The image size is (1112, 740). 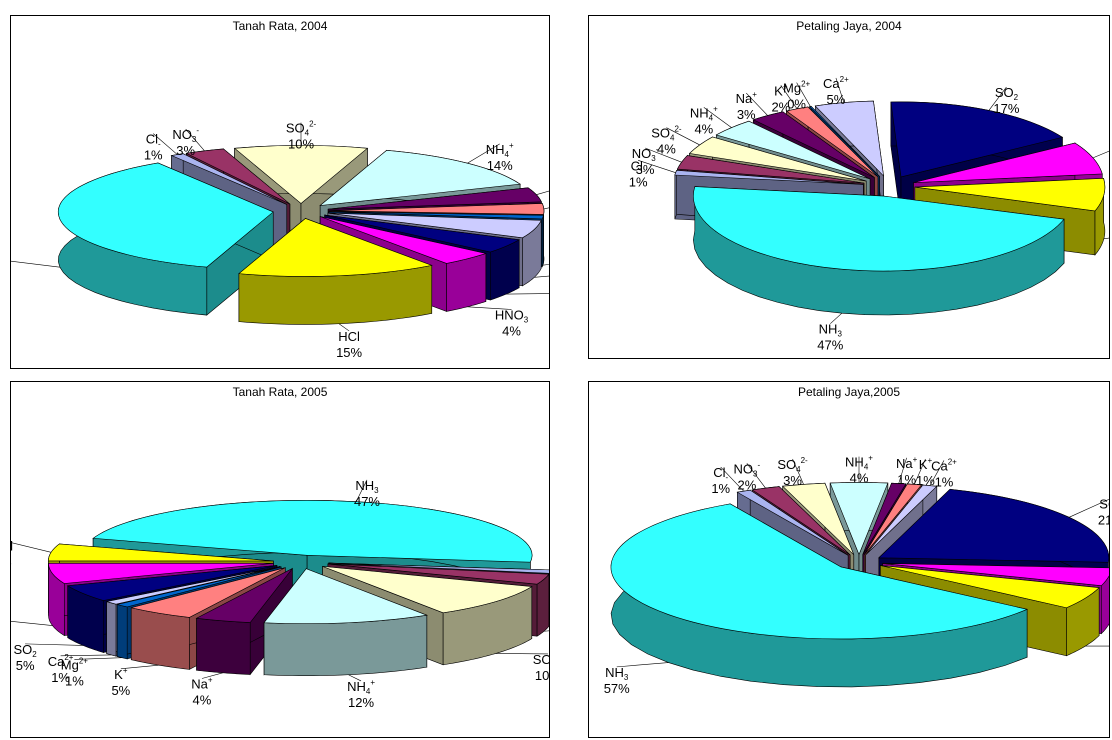 I want to click on slice-label-no3: NO3-3%, so click(x=645, y=161).